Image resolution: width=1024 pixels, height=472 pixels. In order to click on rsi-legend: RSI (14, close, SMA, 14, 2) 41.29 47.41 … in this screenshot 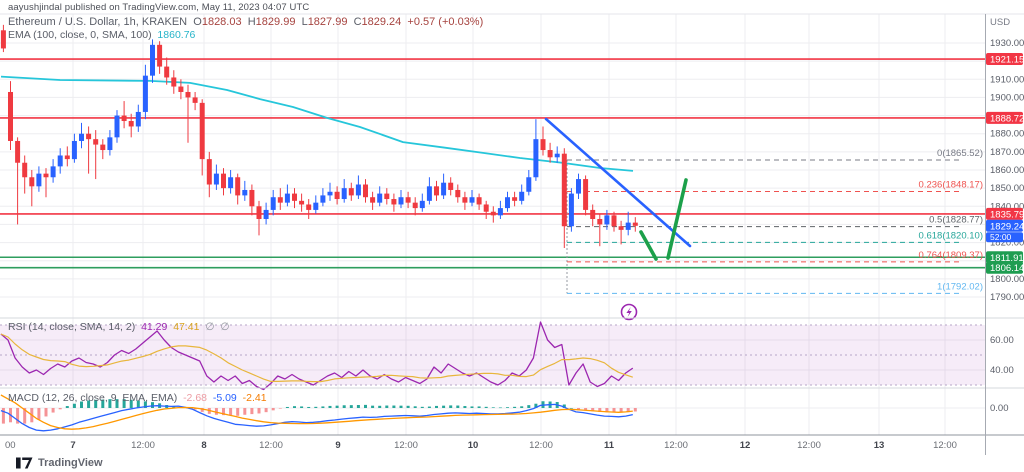, I will do `click(118, 327)`.